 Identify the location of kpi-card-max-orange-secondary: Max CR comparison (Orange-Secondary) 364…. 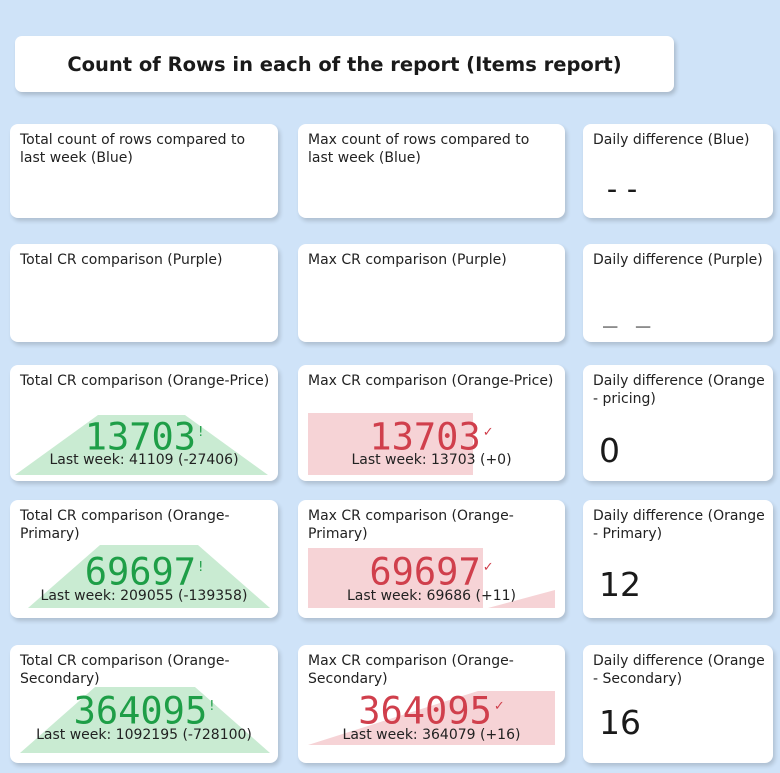
(431, 704).